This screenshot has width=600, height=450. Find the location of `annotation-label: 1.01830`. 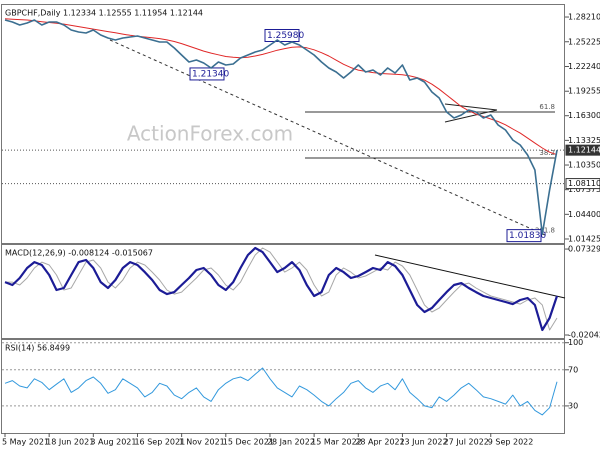

annotation-label: 1.01830 is located at coordinates (527, 236).